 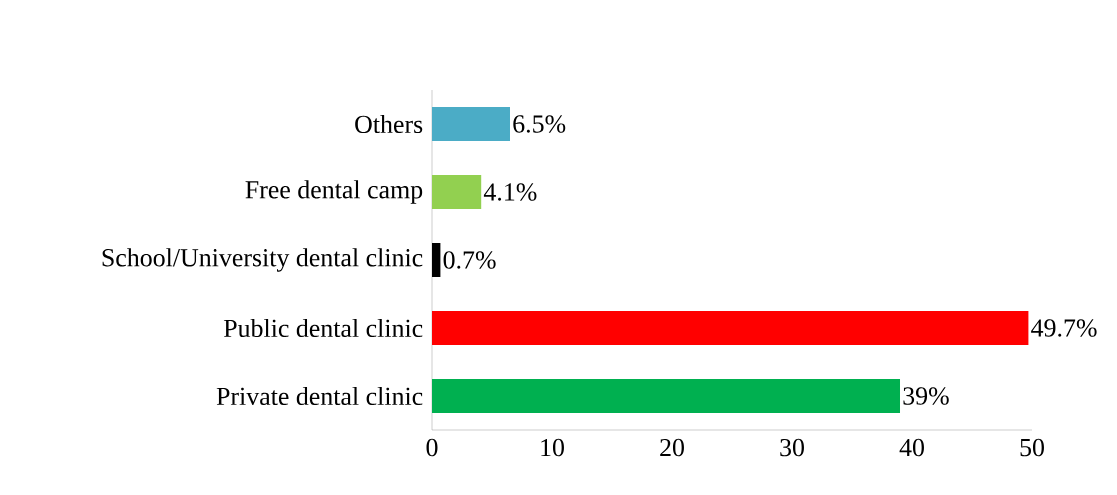 What do you see at coordinates (262, 260) in the screenshot?
I see `y-tick-label: School/University dental clinic` at bounding box center [262, 260].